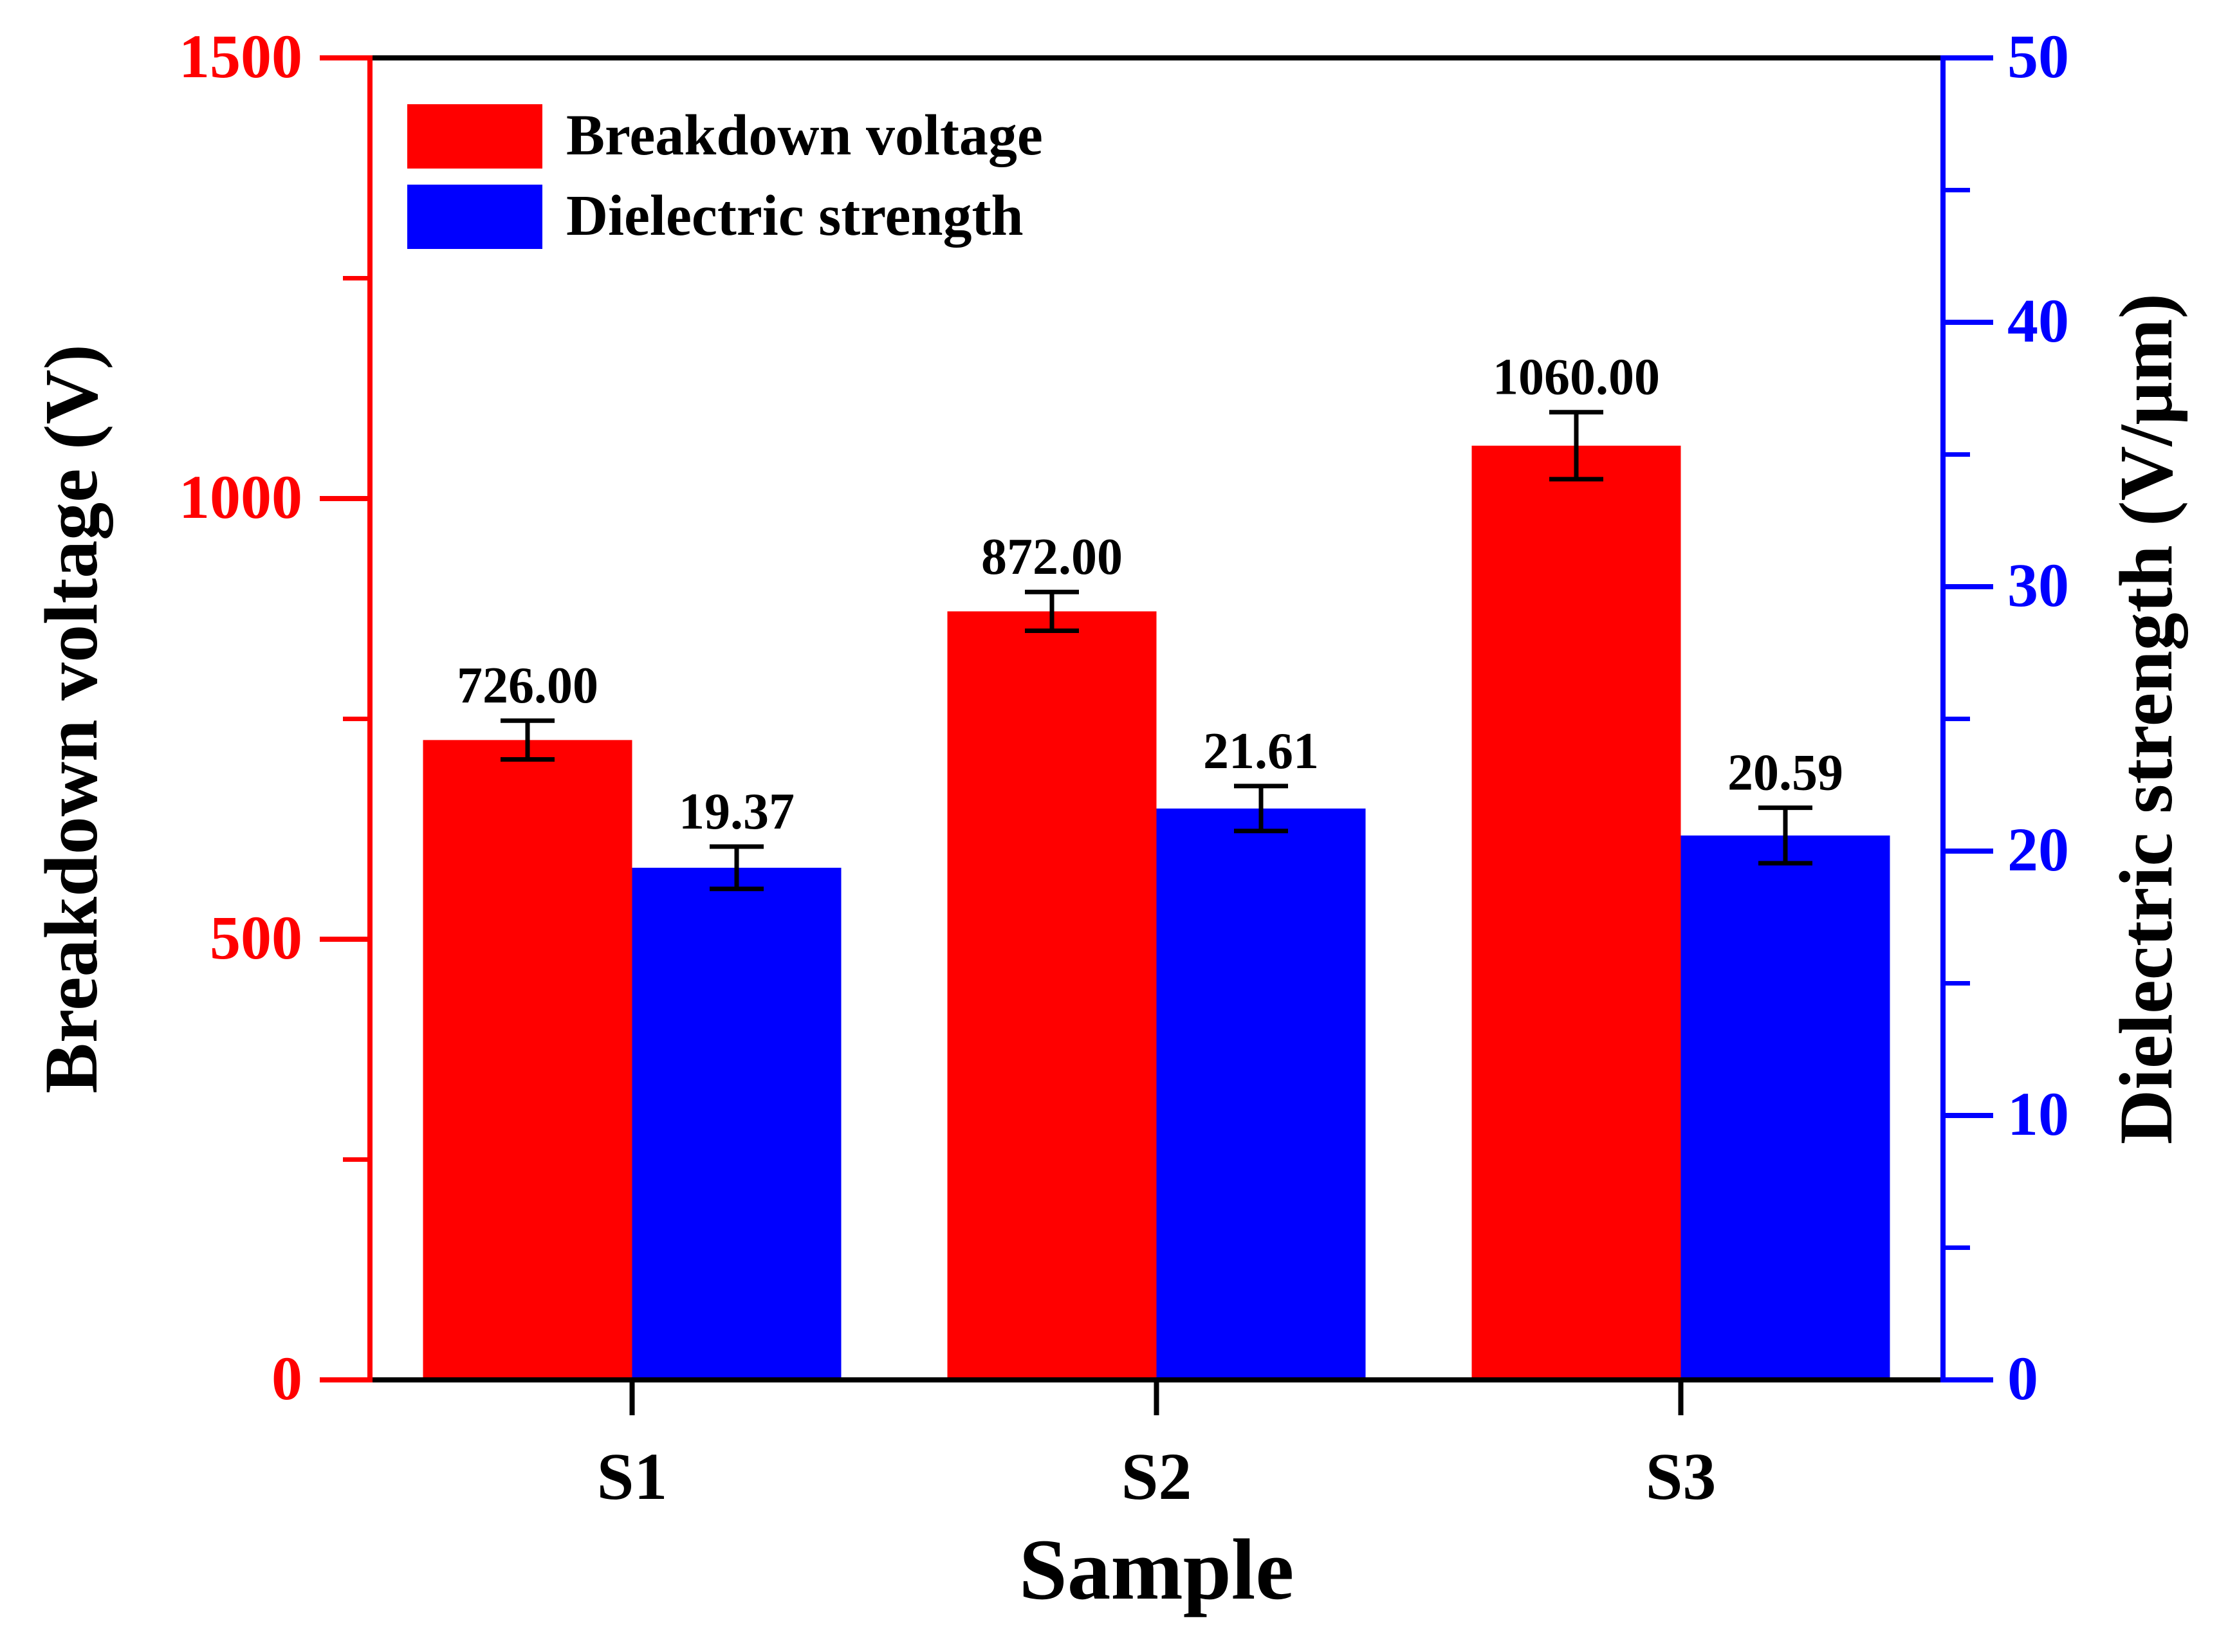 This screenshot has height=1652, width=2219. What do you see at coordinates (2038, 585) in the screenshot?
I see `right-tick-label: 30` at bounding box center [2038, 585].